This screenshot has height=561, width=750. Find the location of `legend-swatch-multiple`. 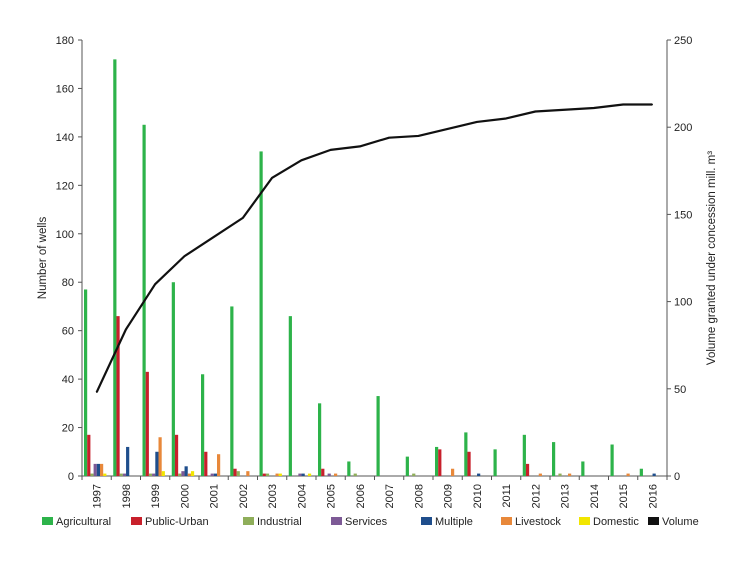

legend-swatch-multiple is located at coordinates (426, 521).